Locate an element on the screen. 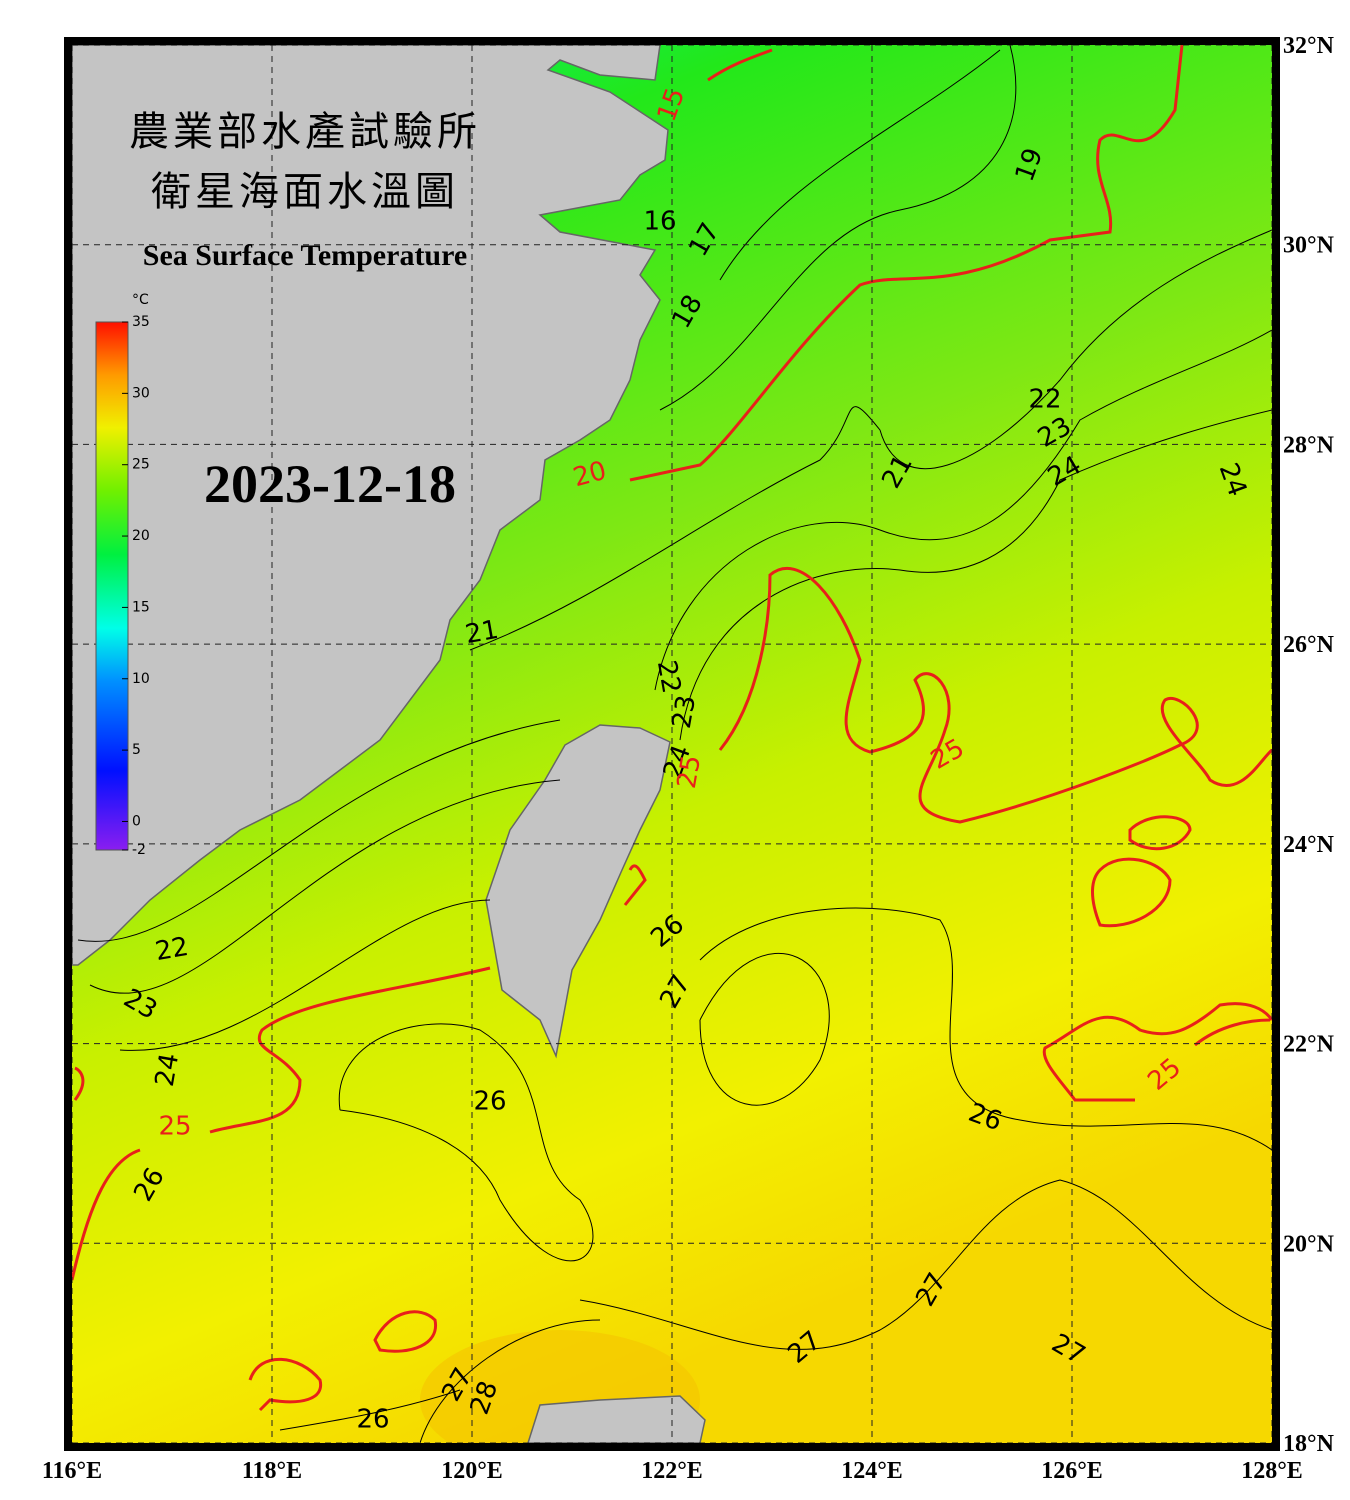  title-zh: 農業部水產試驗所 is located at coordinates (305, 131).